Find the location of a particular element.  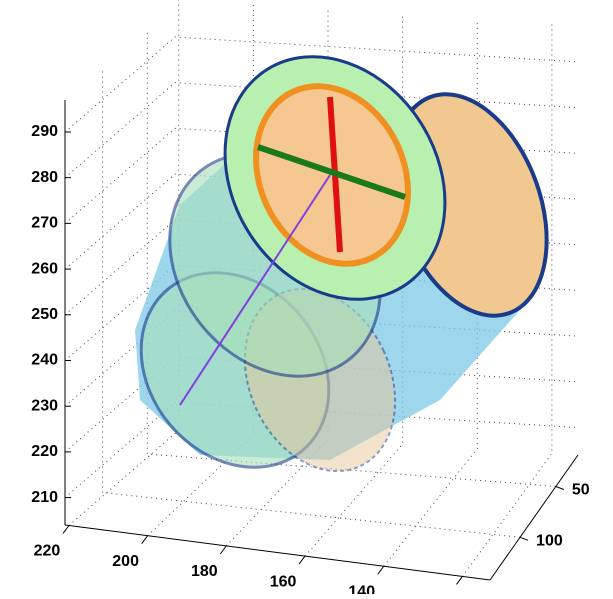

z-tick-label: 230 is located at coordinates (44, 405).